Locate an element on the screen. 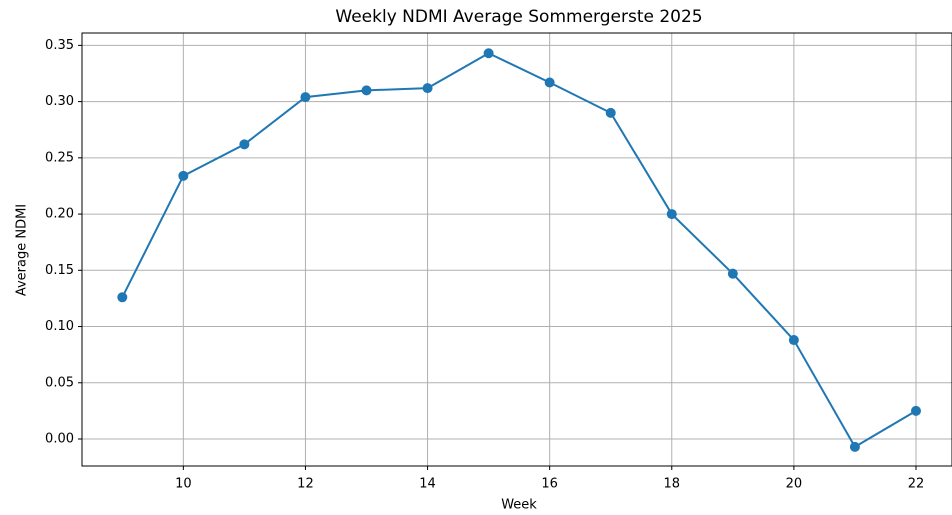 The height and width of the screenshot is (515, 952). x-tick-label: 18 is located at coordinates (671, 484).